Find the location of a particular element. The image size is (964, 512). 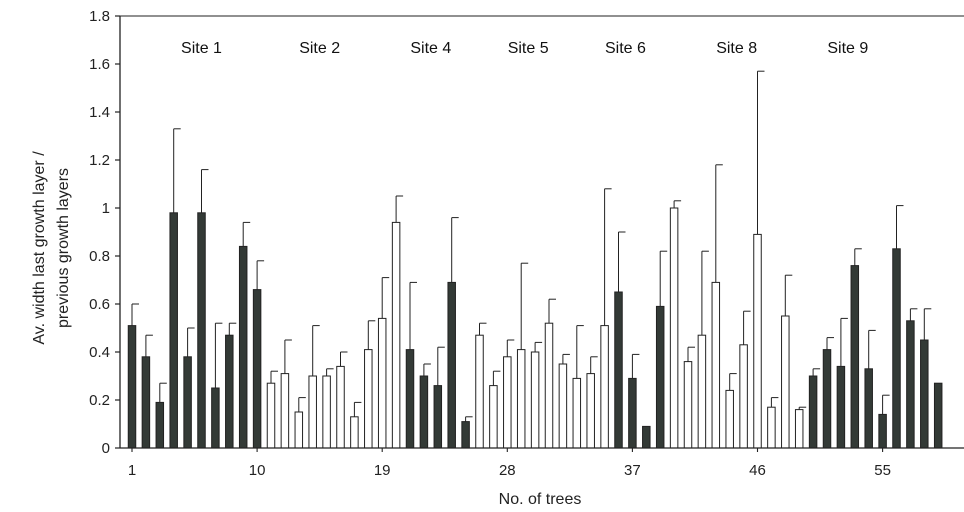

site-label: Site 1 is located at coordinates (201, 48).